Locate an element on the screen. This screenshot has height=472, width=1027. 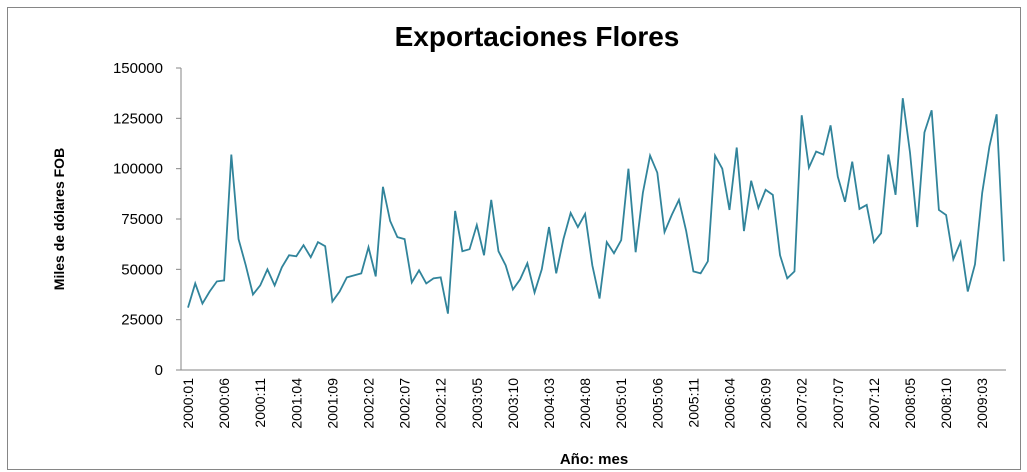
x-tick-label: 2007:07 is located at coordinates (838, 403).